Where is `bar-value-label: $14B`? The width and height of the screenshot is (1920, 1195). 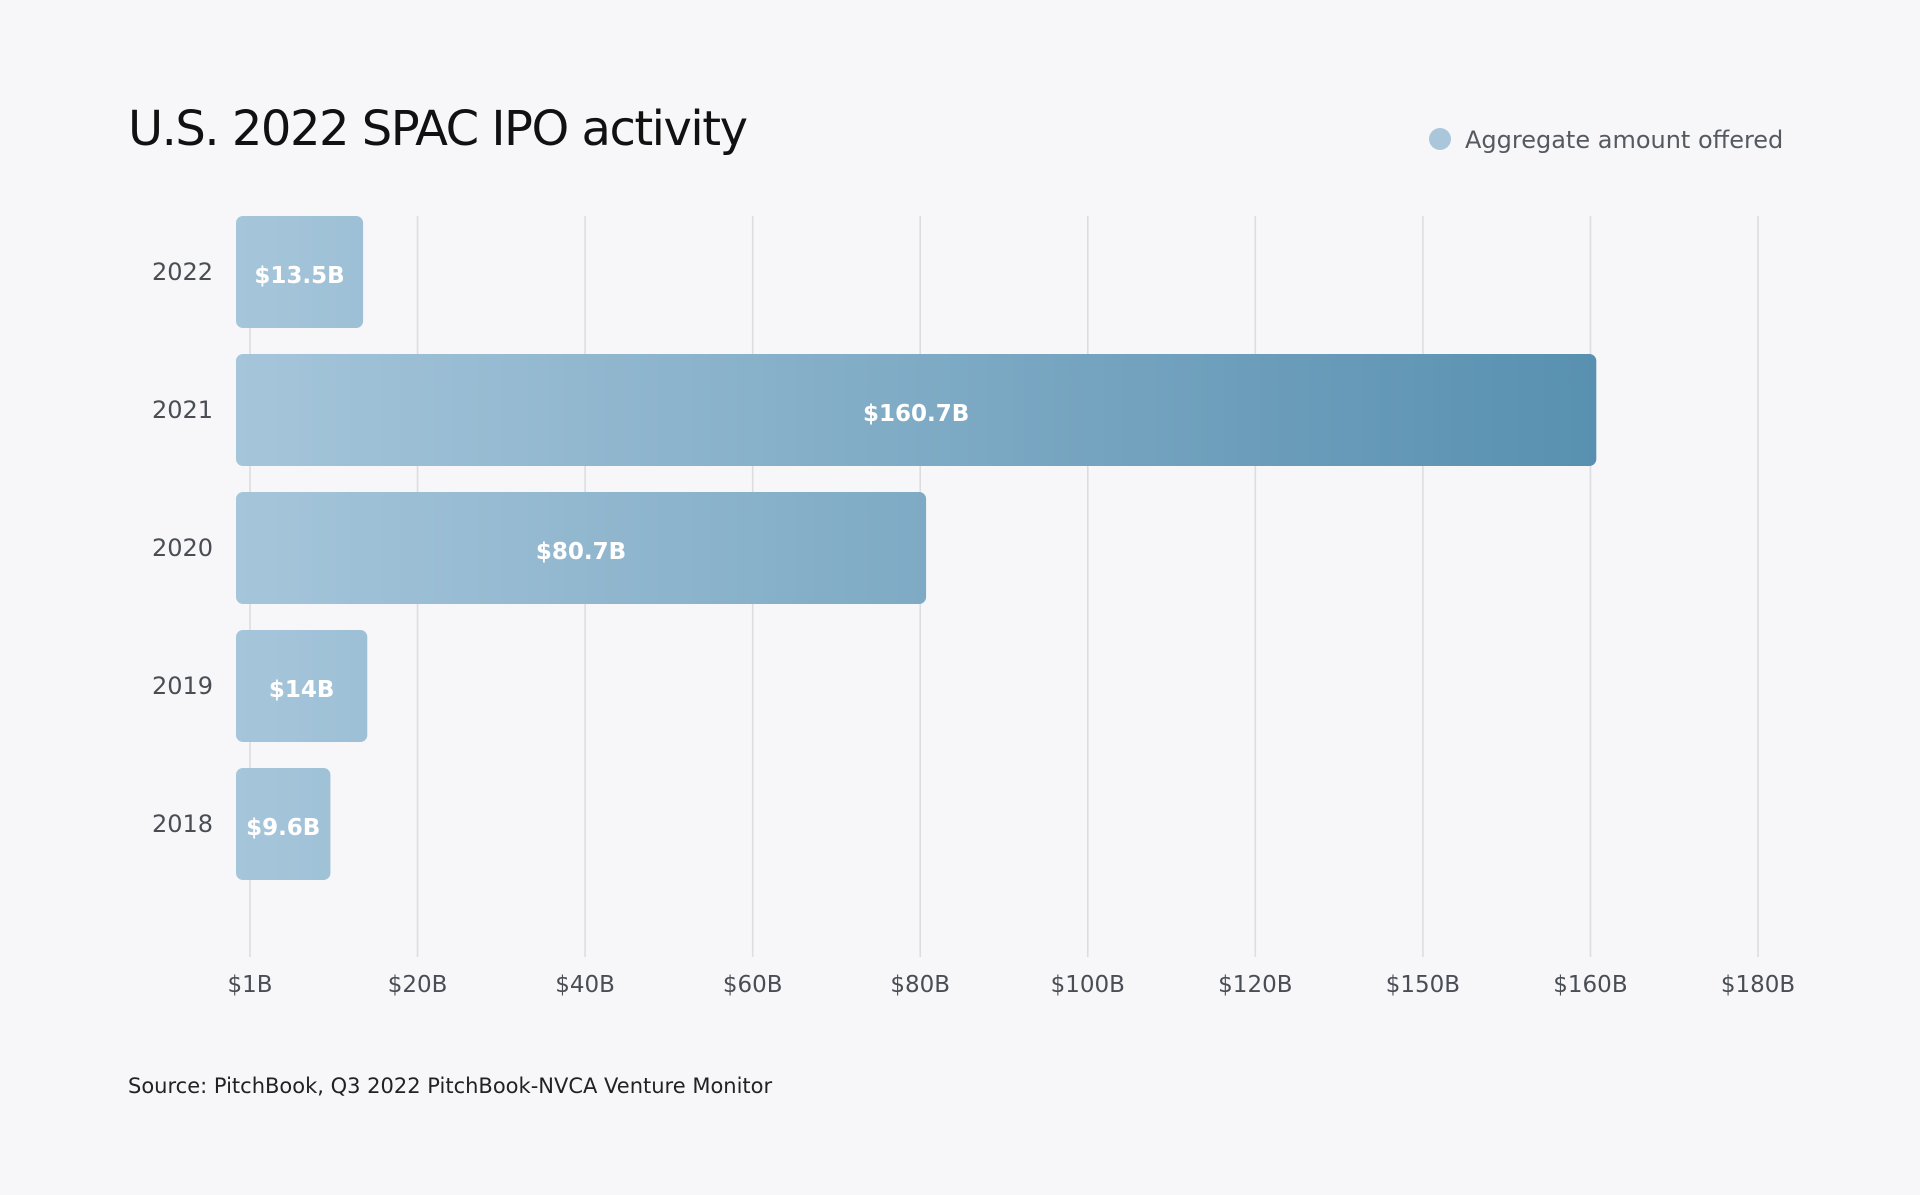 bar-value-label: $14B is located at coordinates (302, 690).